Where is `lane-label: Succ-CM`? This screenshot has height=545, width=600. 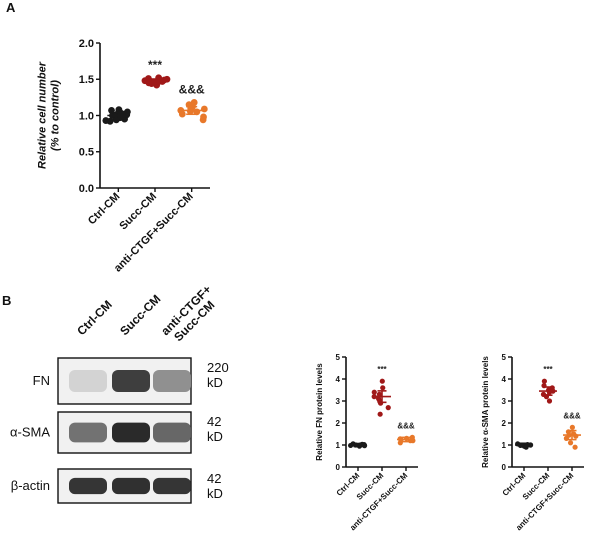 lane-label: Succ-CM is located at coordinates (140, 315).